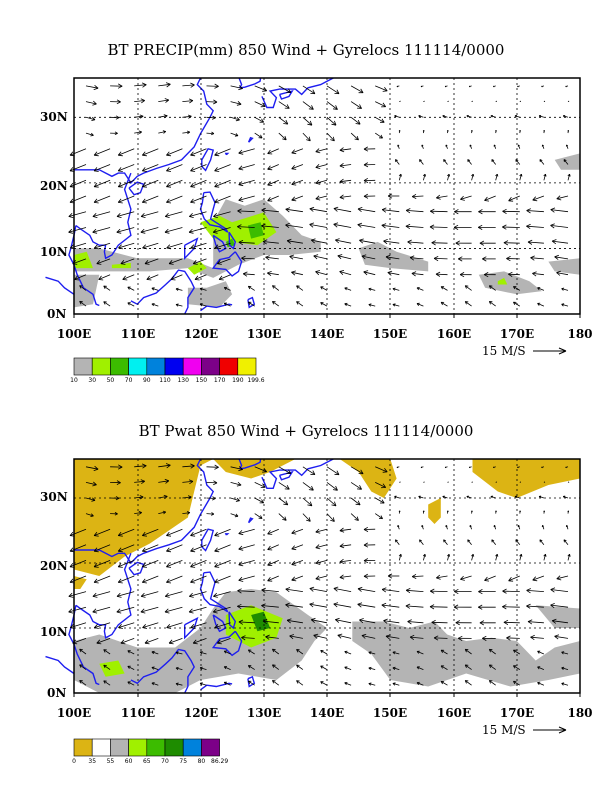 This screenshot has height=792, width=612. I want to click on lat-label-10n: 10N, so click(54, 252).